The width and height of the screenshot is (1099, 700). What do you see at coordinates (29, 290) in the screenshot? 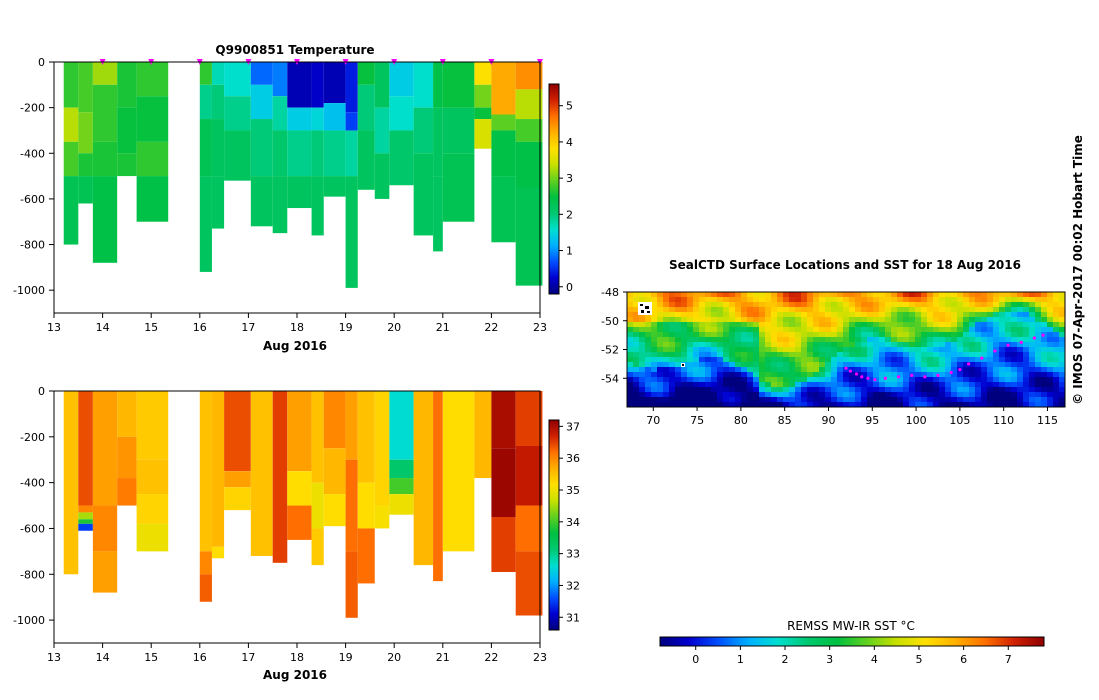
I see `temperature-y-tick-label: -1000` at bounding box center [29, 290].